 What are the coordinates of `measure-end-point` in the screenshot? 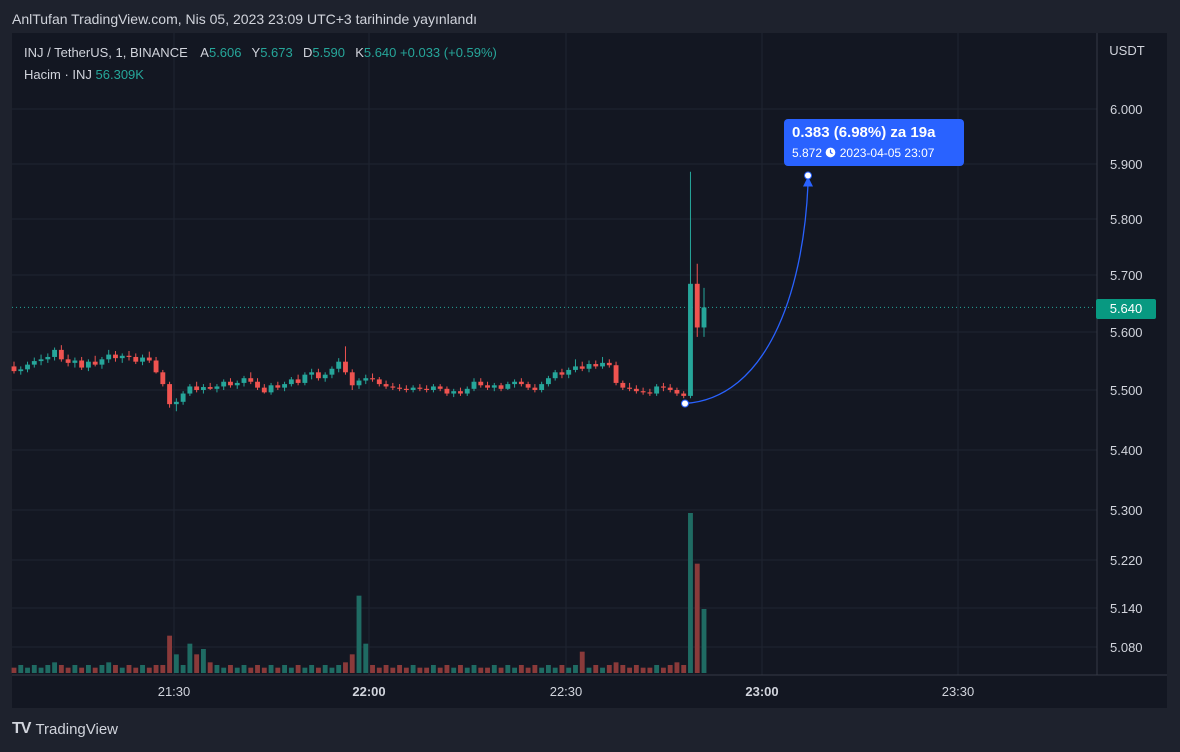 It's located at (808, 175).